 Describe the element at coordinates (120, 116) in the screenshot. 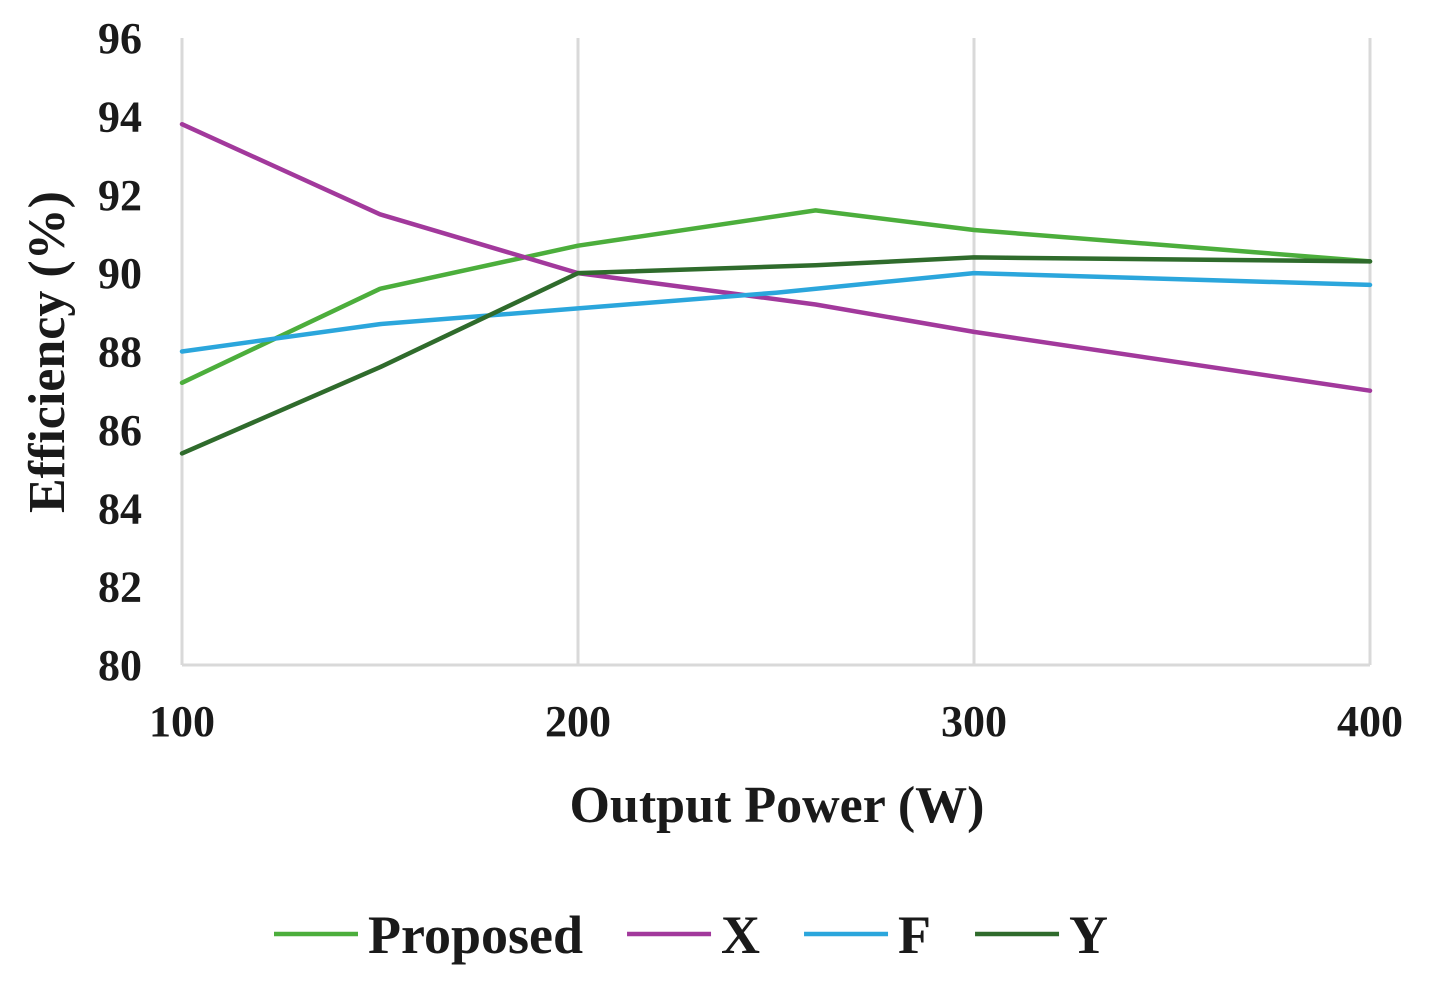

I see `y-tick-label-94: 94` at that location.